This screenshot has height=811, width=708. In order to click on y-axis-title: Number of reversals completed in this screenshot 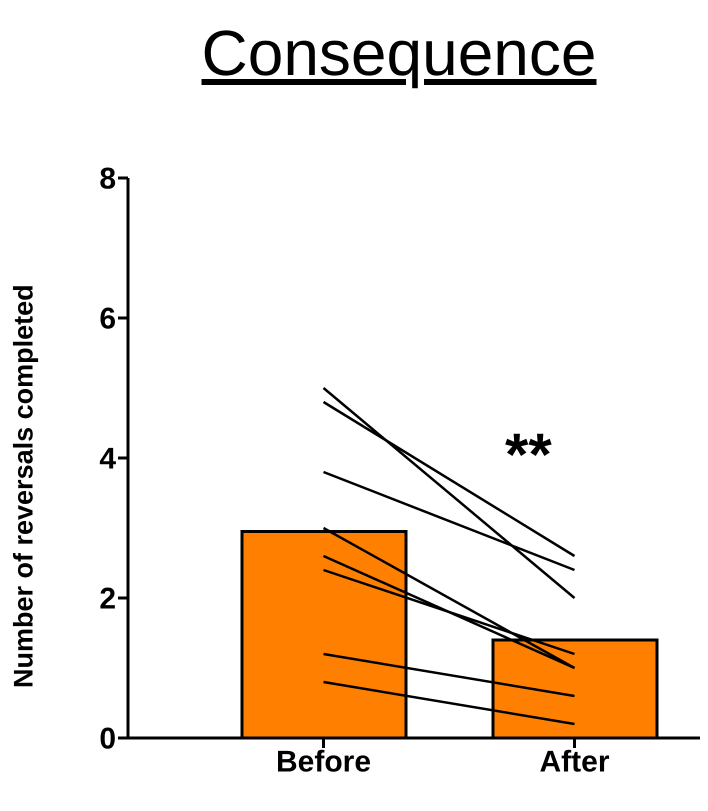, I will do `click(23, 486)`.